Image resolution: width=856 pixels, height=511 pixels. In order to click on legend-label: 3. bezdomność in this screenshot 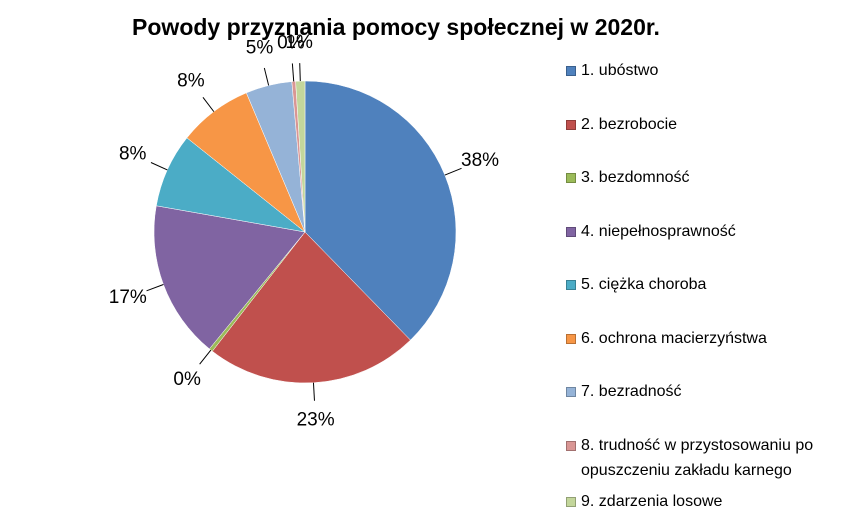, I will do `click(635, 177)`.